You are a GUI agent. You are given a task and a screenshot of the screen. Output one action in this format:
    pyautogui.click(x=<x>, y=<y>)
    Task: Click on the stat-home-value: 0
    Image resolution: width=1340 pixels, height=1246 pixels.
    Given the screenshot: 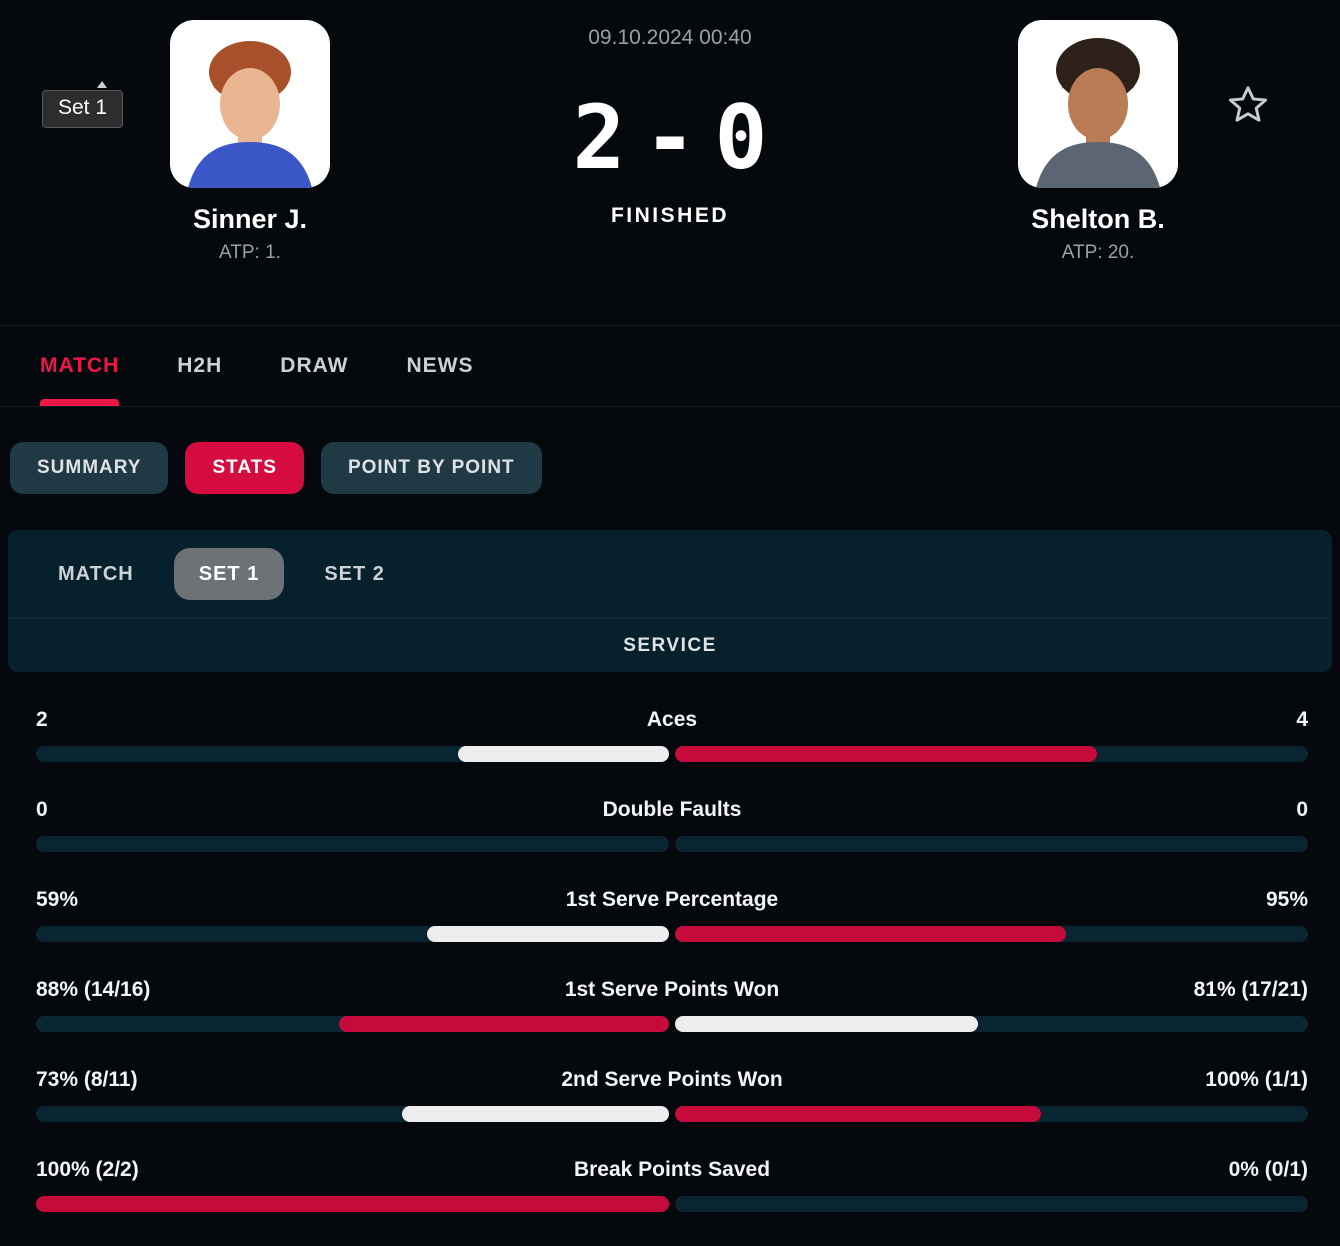 What is the action you would take?
    pyautogui.click(x=42, y=809)
    